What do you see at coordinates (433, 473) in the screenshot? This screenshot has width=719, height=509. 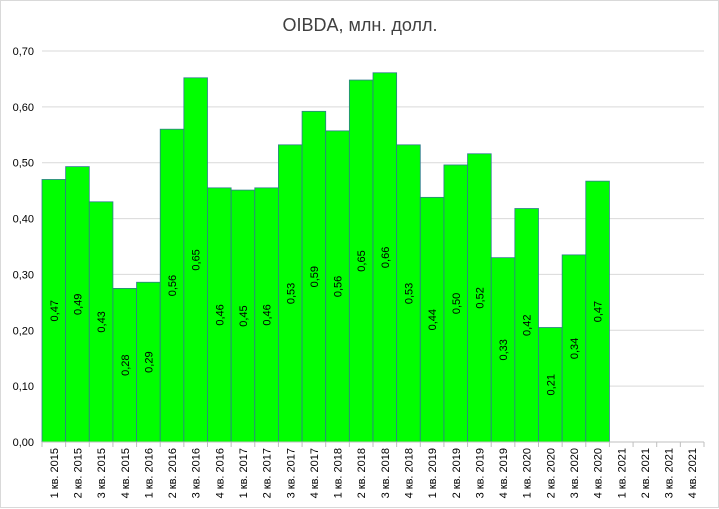 I see `x-tick-label: 1 кв. 2019` at bounding box center [433, 473].